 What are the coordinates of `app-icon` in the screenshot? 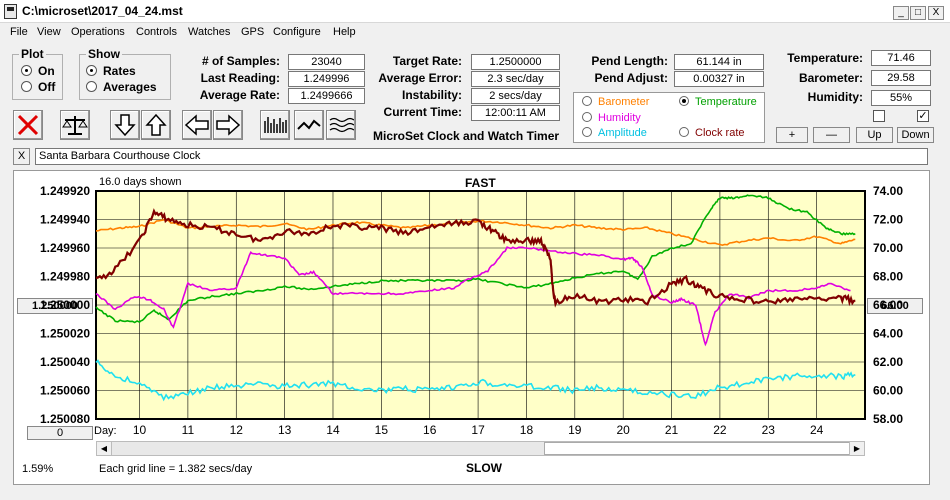 It's located at (10, 11).